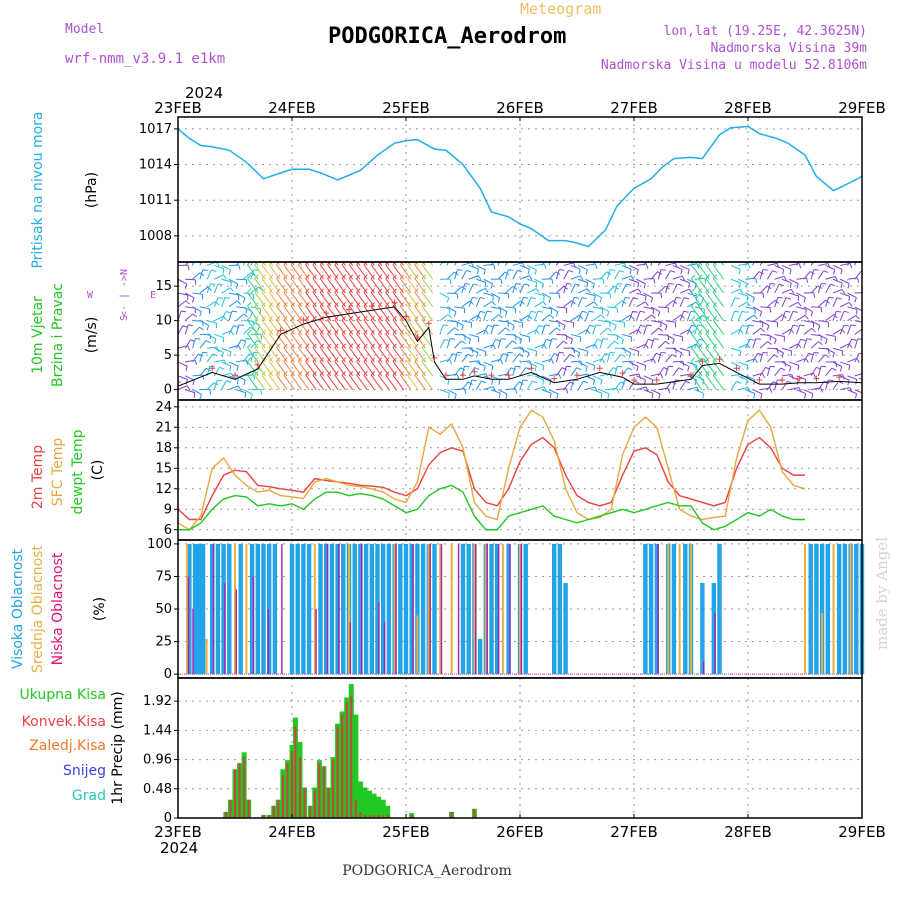 The width and height of the screenshot is (900, 900). Describe the element at coordinates (58, 335) in the screenshot. I see `wind-label-2: Brzina i Pravac` at that location.